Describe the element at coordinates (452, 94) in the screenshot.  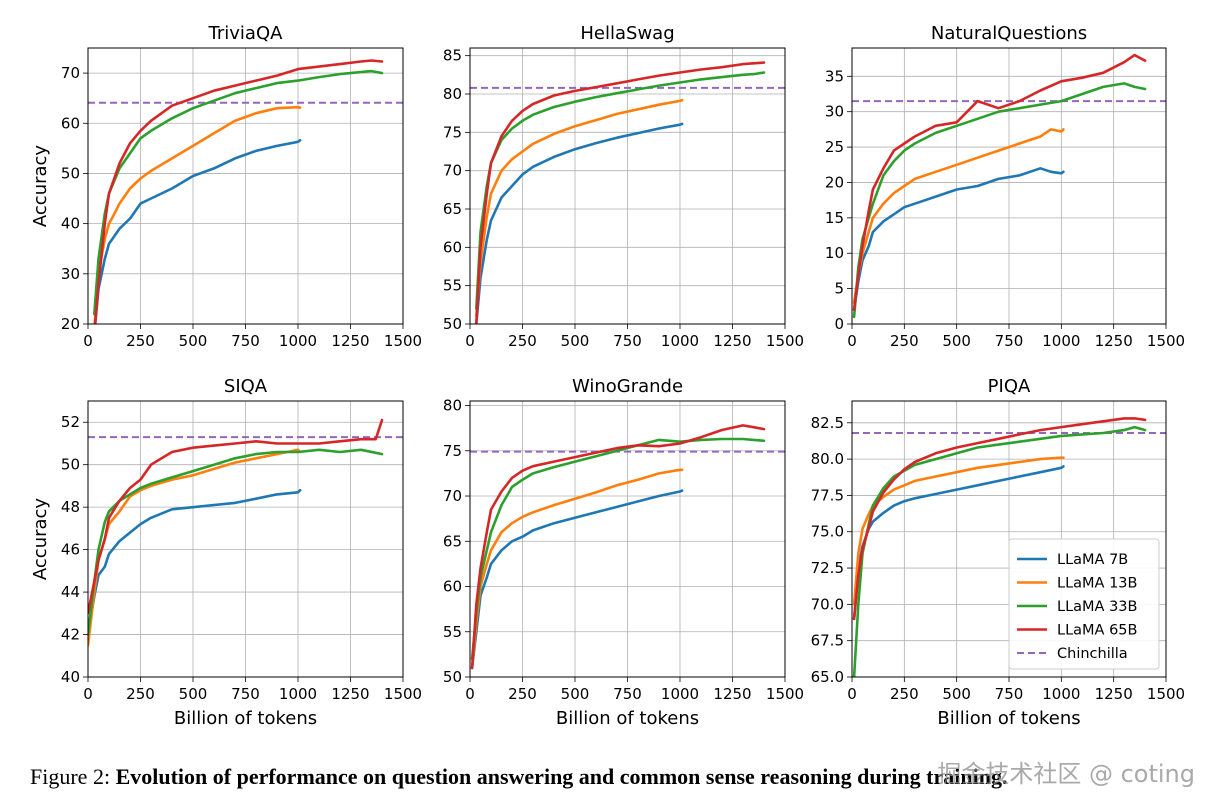
I see `y-tick-label: 80` at that location.